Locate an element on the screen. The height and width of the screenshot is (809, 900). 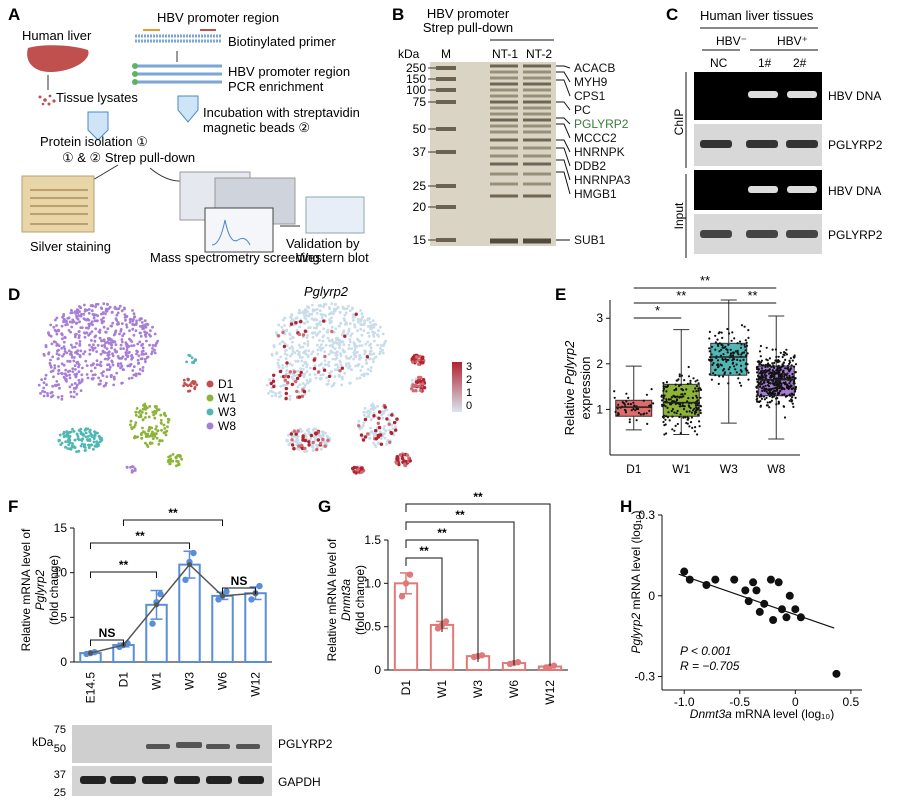
bar-chart-g: 00.51.01.5D1 W1 W3 W6 W12******** is located at coordinates (466, 597).